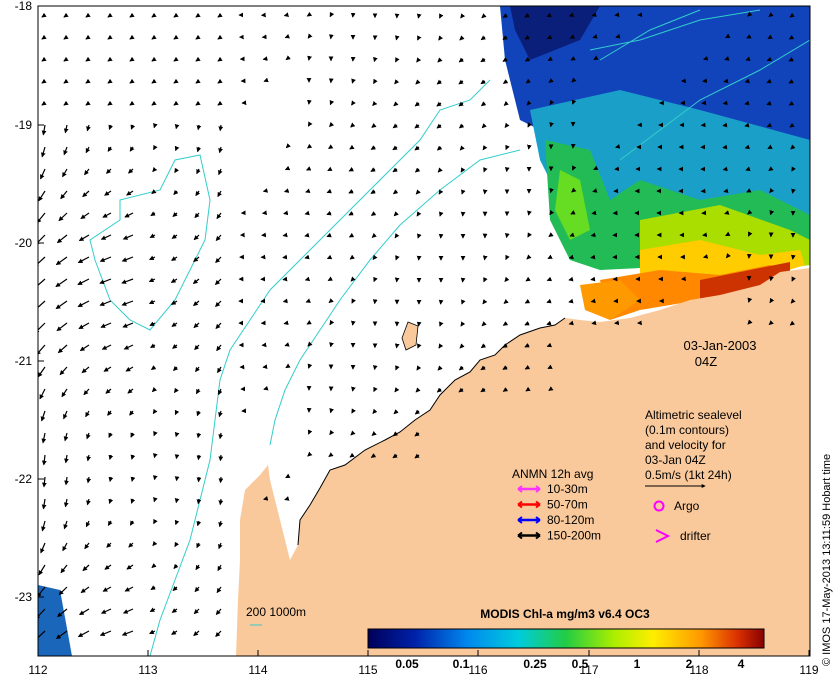  Describe the element at coordinates (24, 361) in the screenshot. I see `y-tick-label: -21` at that location.